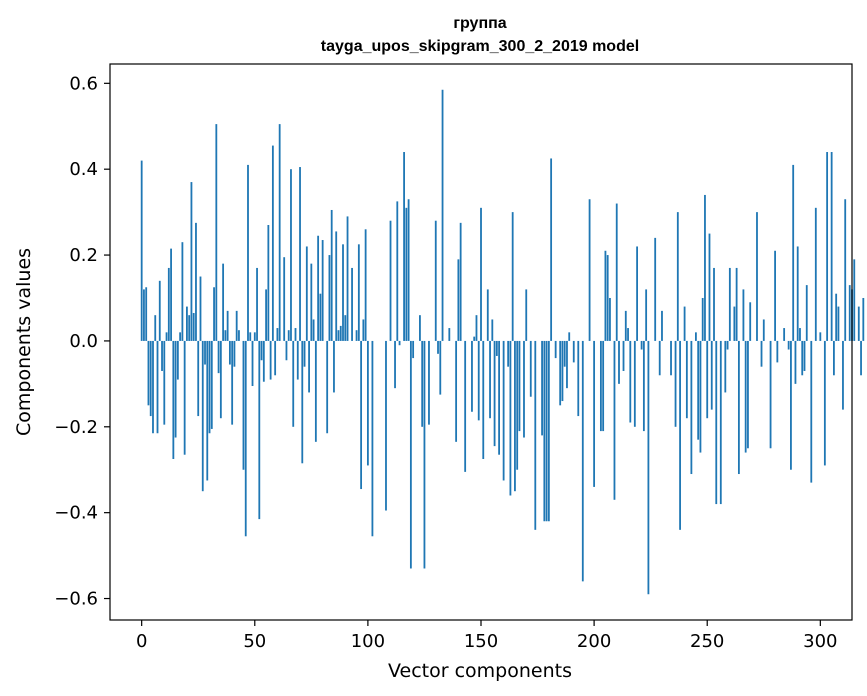 The height and width of the screenshot is (696, 867). I want to click on x-tick-label: 250, so click(707, 641).